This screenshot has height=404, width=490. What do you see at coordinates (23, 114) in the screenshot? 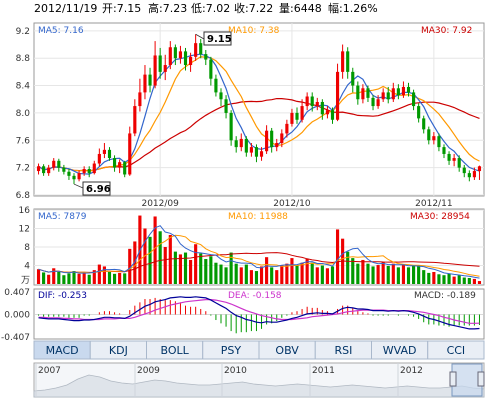
I see `price-y-tick: 8.0` at bounding box center [23, 114].